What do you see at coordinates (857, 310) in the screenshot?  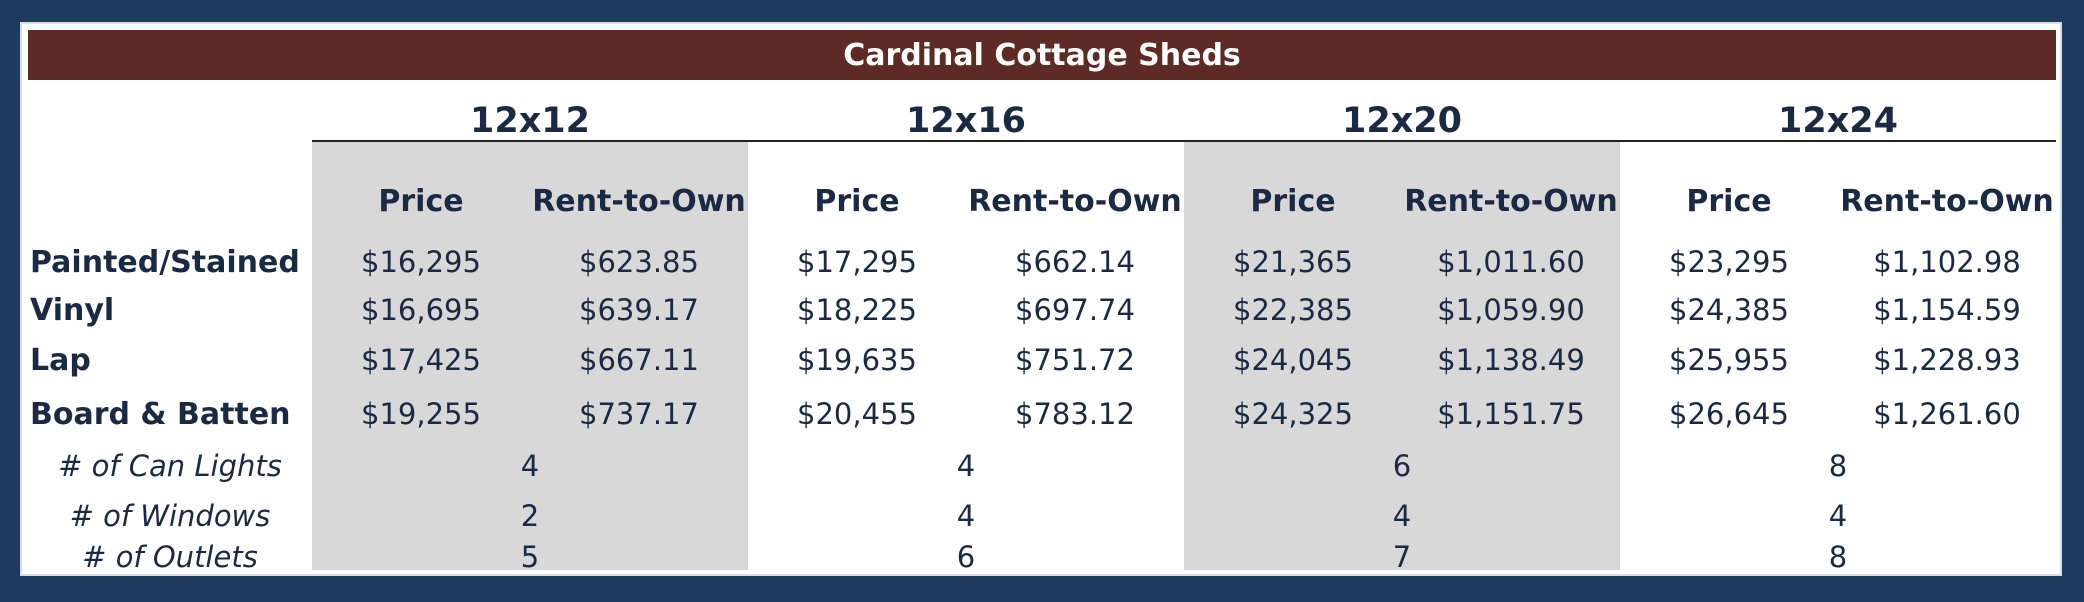 I see `table-cell: $18,225` at bounding box center [857, 310].